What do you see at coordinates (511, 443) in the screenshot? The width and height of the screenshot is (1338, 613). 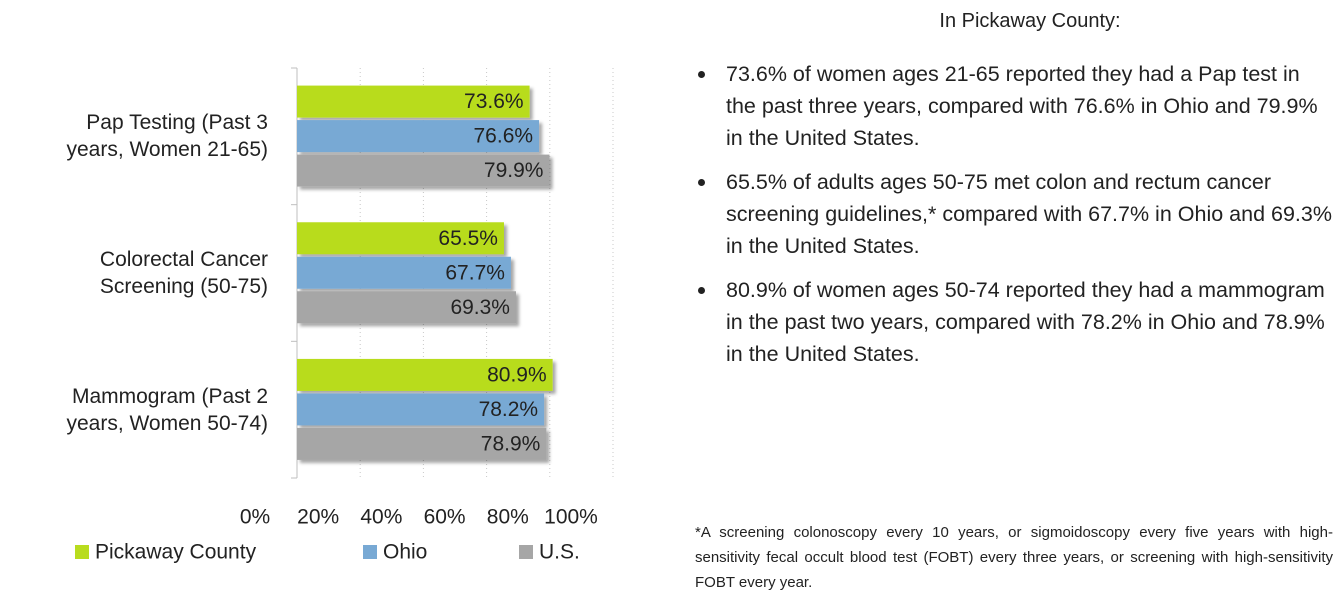 I see `value-label: 78.9%` at bounding box center [511, 443].